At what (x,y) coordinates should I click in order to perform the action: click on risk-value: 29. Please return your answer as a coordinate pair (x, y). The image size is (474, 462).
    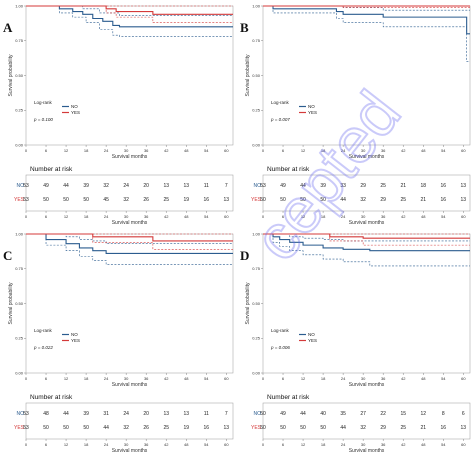
    Looking at the image, I should click on (383, 428).